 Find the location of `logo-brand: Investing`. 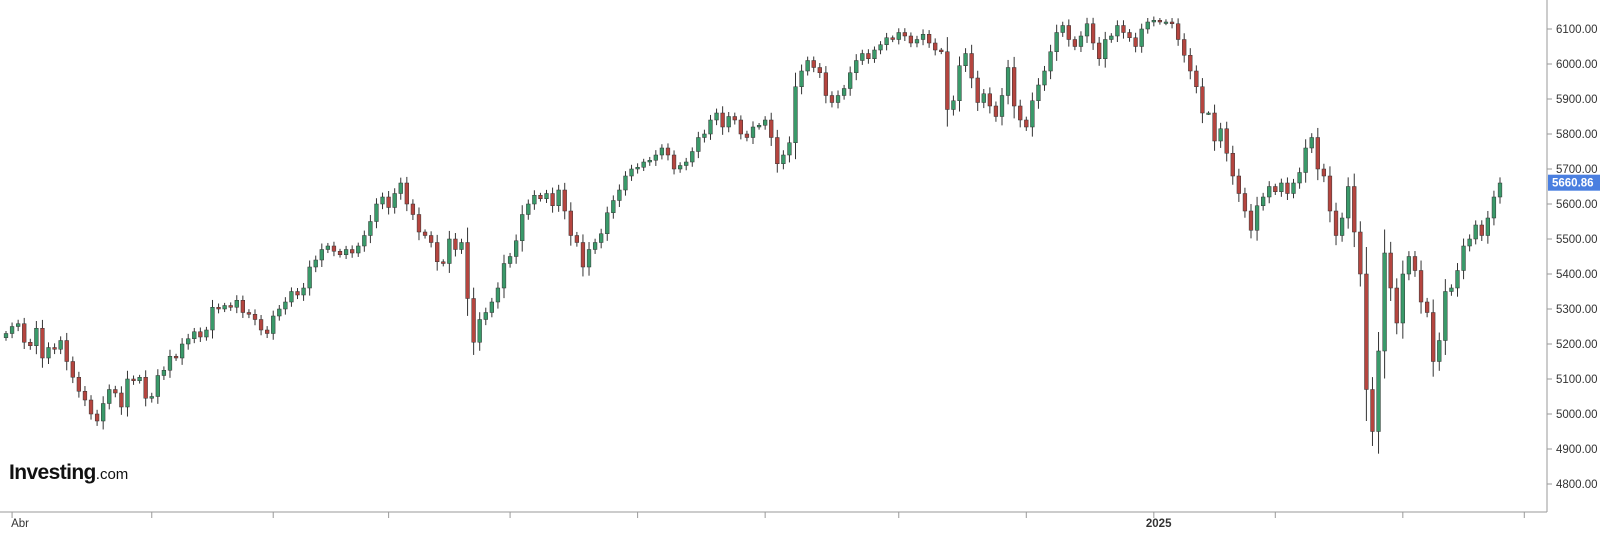

logo-brand: Investing is located at coordinates (52, 472).